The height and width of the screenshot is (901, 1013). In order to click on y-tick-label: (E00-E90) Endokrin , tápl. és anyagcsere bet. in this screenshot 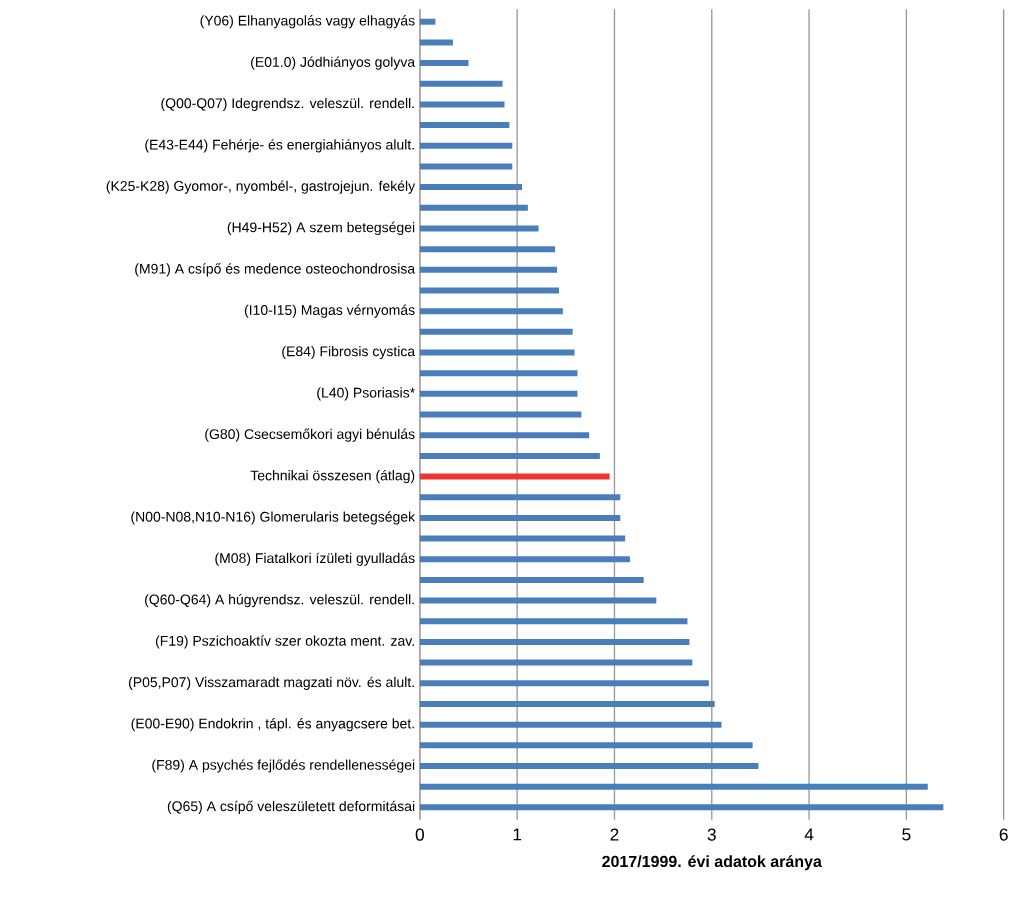, I will do `click(272, 725)`.